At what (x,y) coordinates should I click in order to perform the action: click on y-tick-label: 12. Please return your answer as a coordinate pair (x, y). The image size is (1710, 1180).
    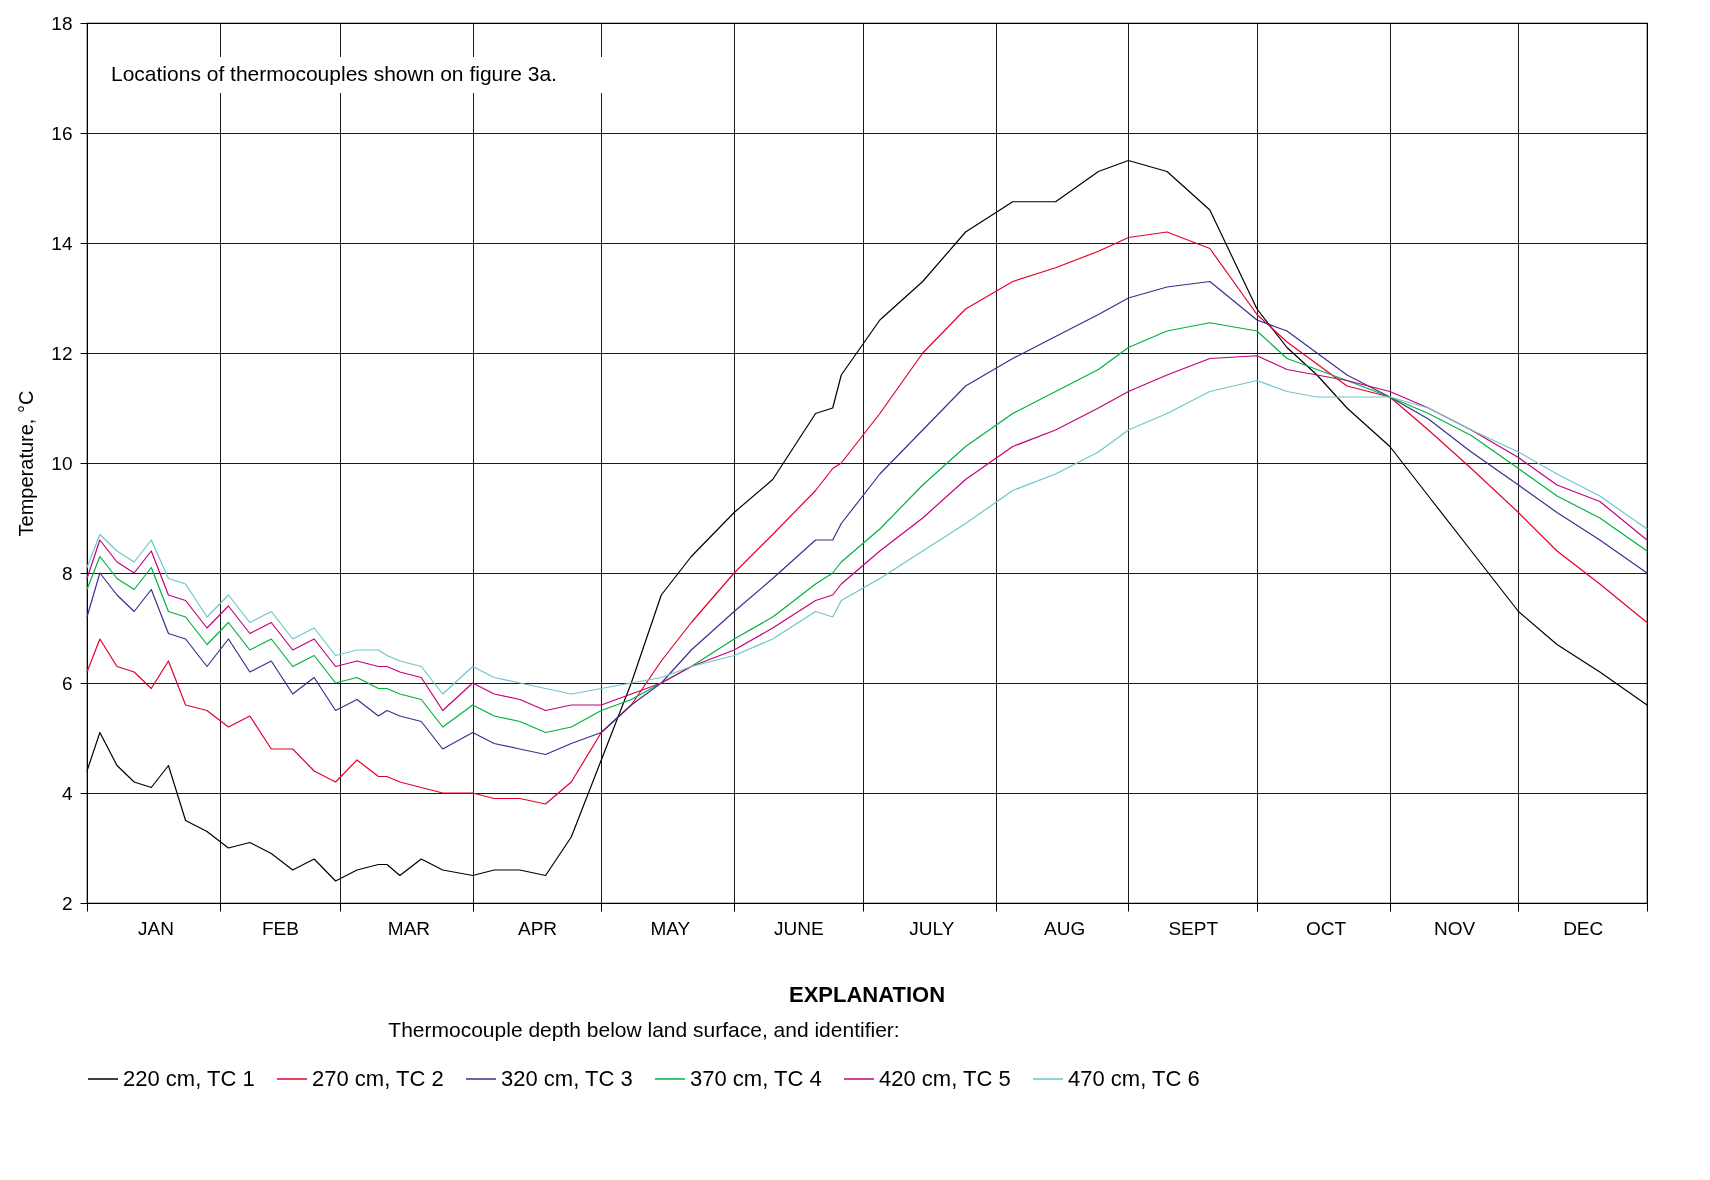
    Looking at the image, I should click on (62, 353).